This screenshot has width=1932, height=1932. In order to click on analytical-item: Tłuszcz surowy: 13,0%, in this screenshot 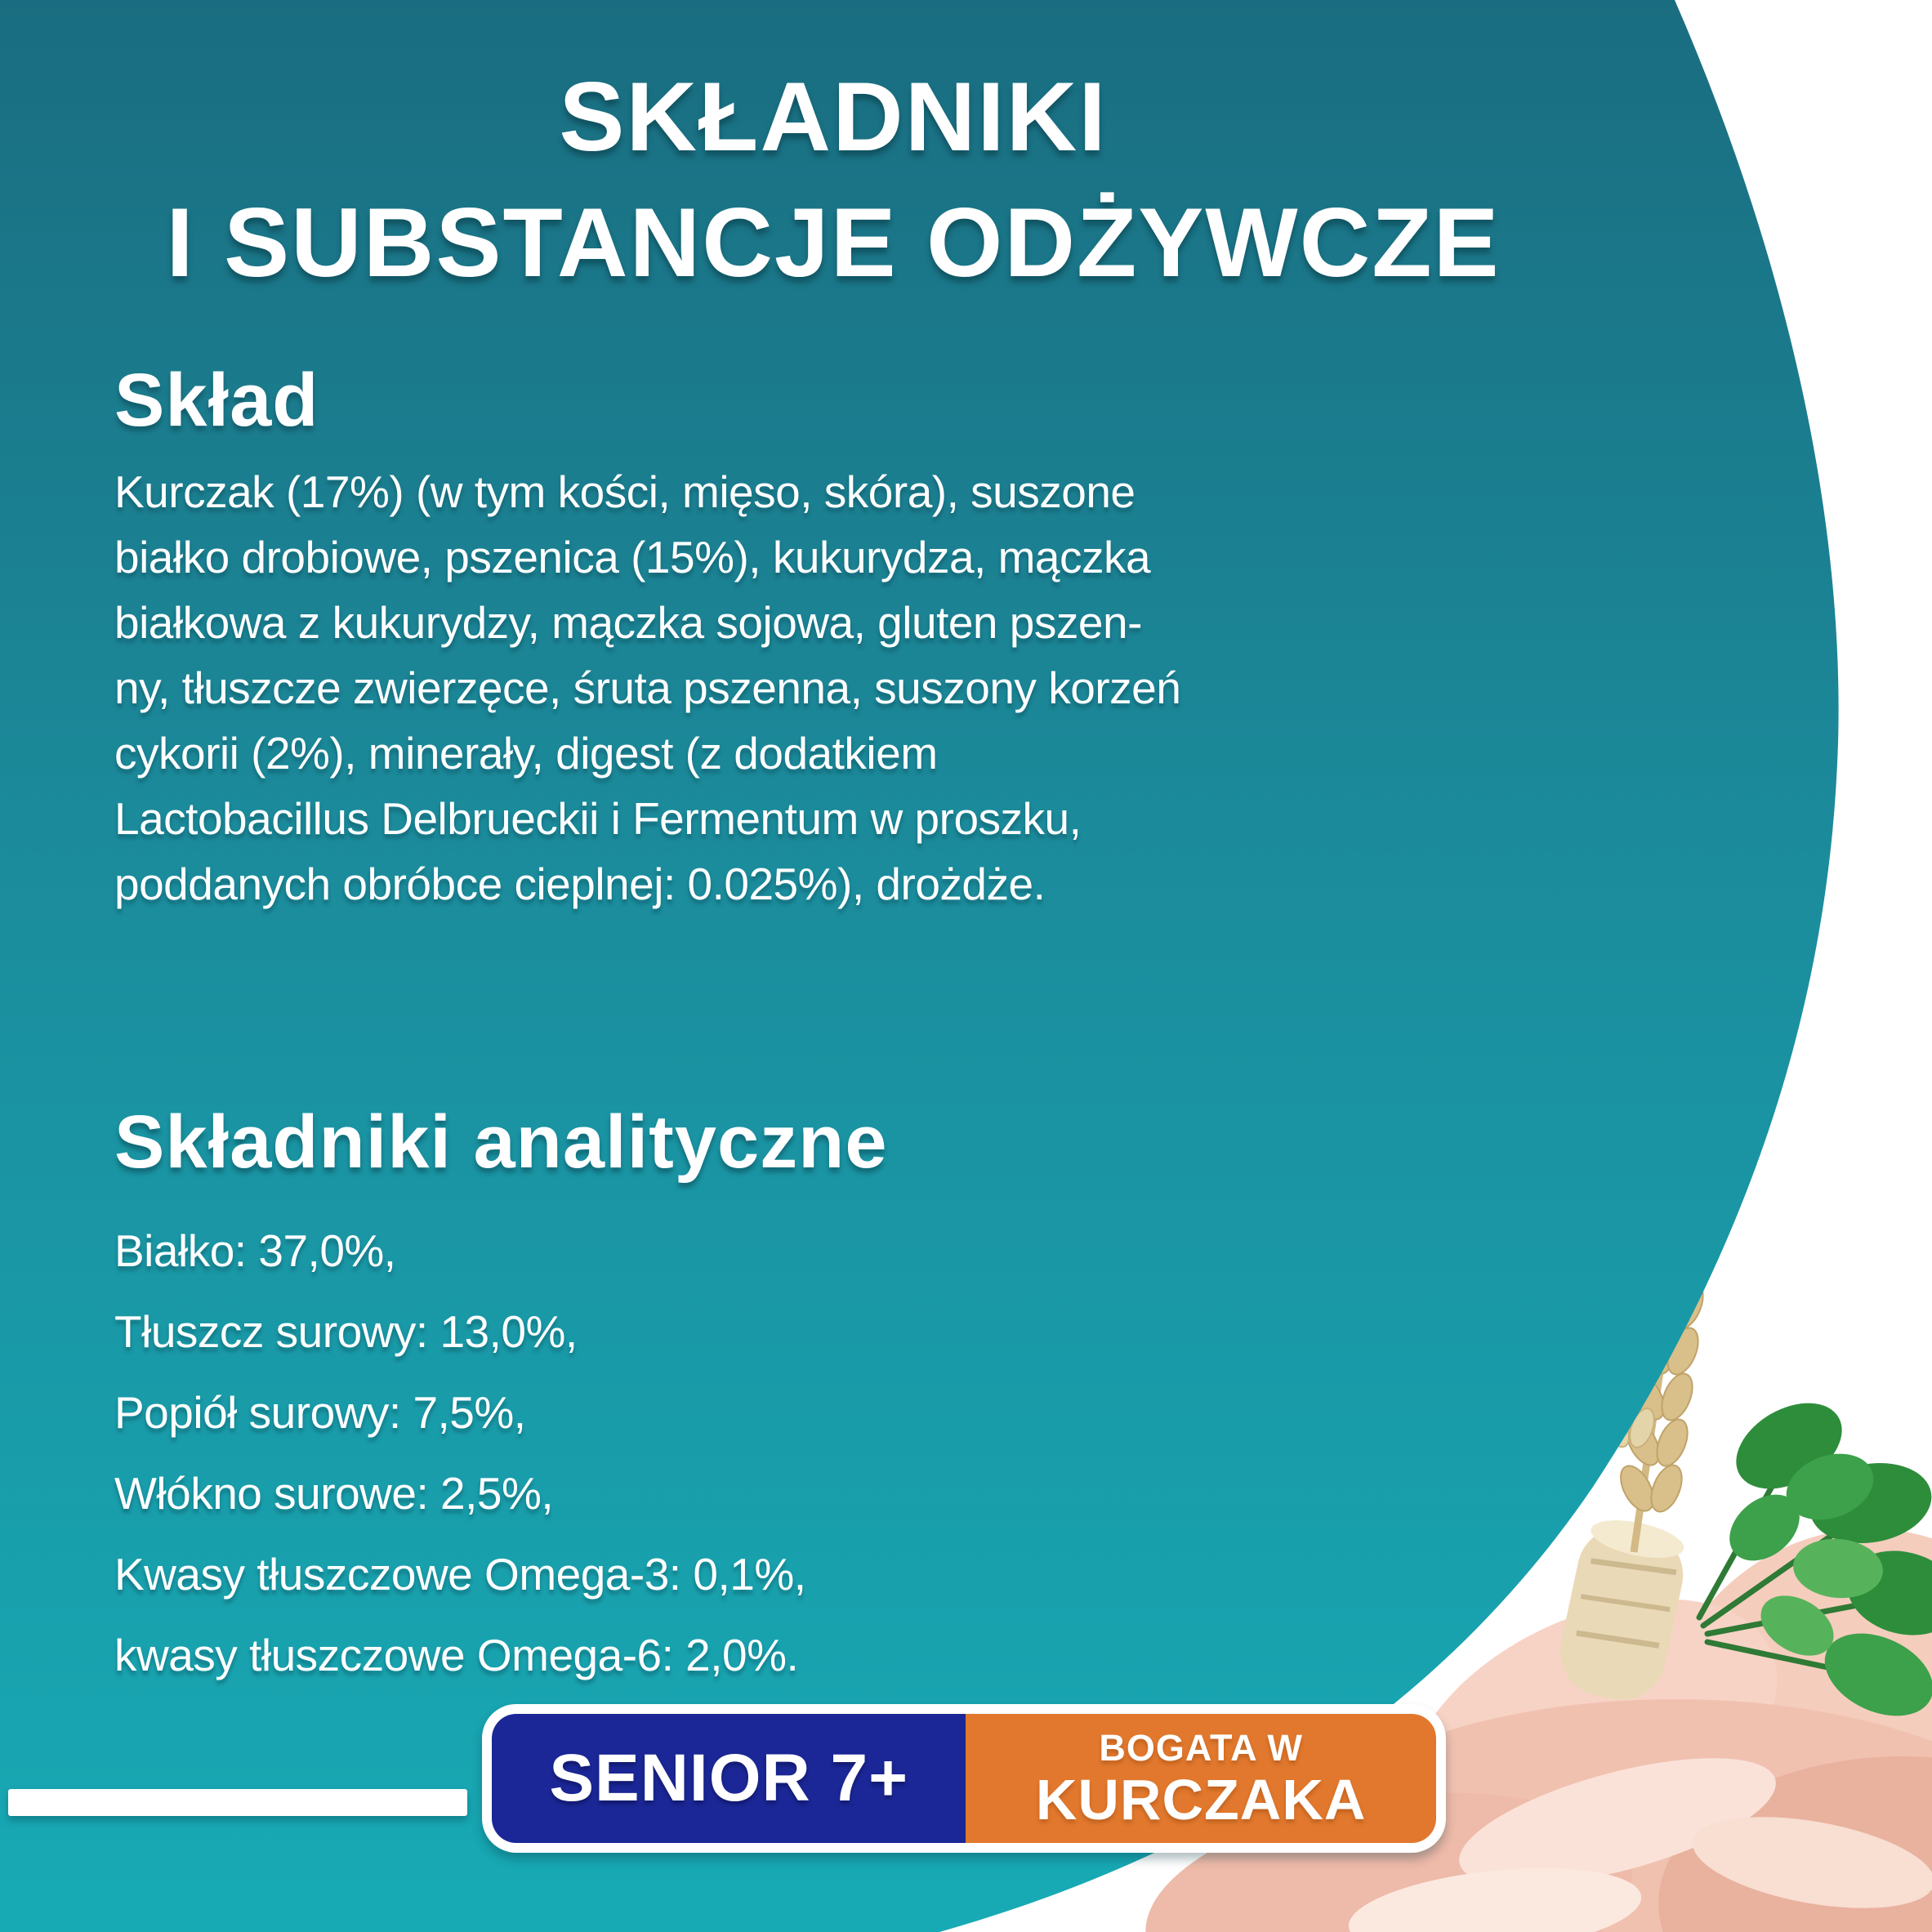, I will do `click(346, 1332)`.